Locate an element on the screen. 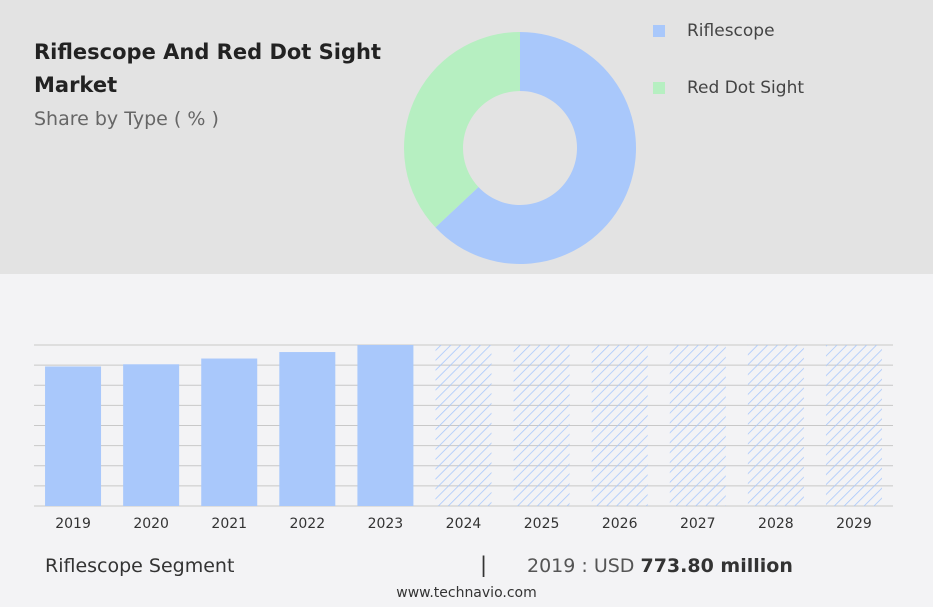  footer-url: www.technavio.com is located at coordinates (466, 593).